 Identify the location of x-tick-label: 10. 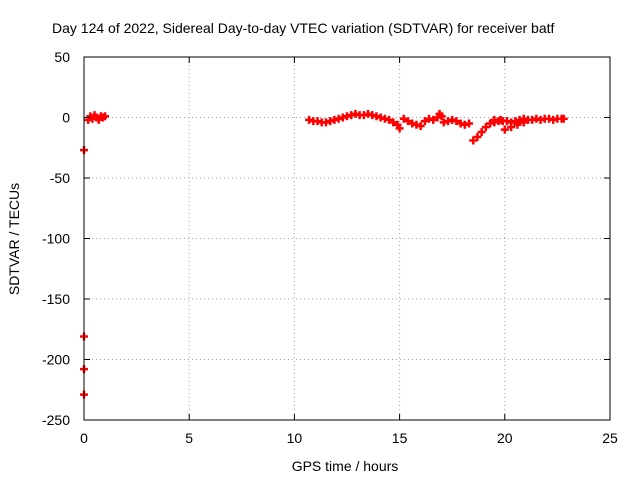
(295, 438).